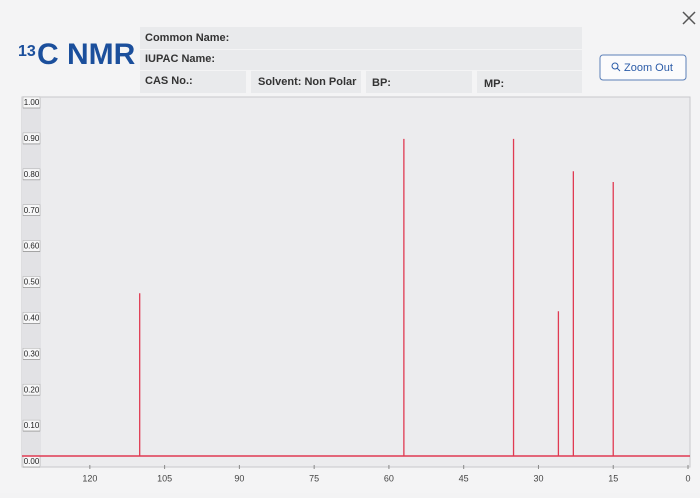 The image size is (700, 498). What do you see at coordinates (32, 210) in the screenshot?
I see `y-tick-label: 0.70` at bounding box center [32, 210].